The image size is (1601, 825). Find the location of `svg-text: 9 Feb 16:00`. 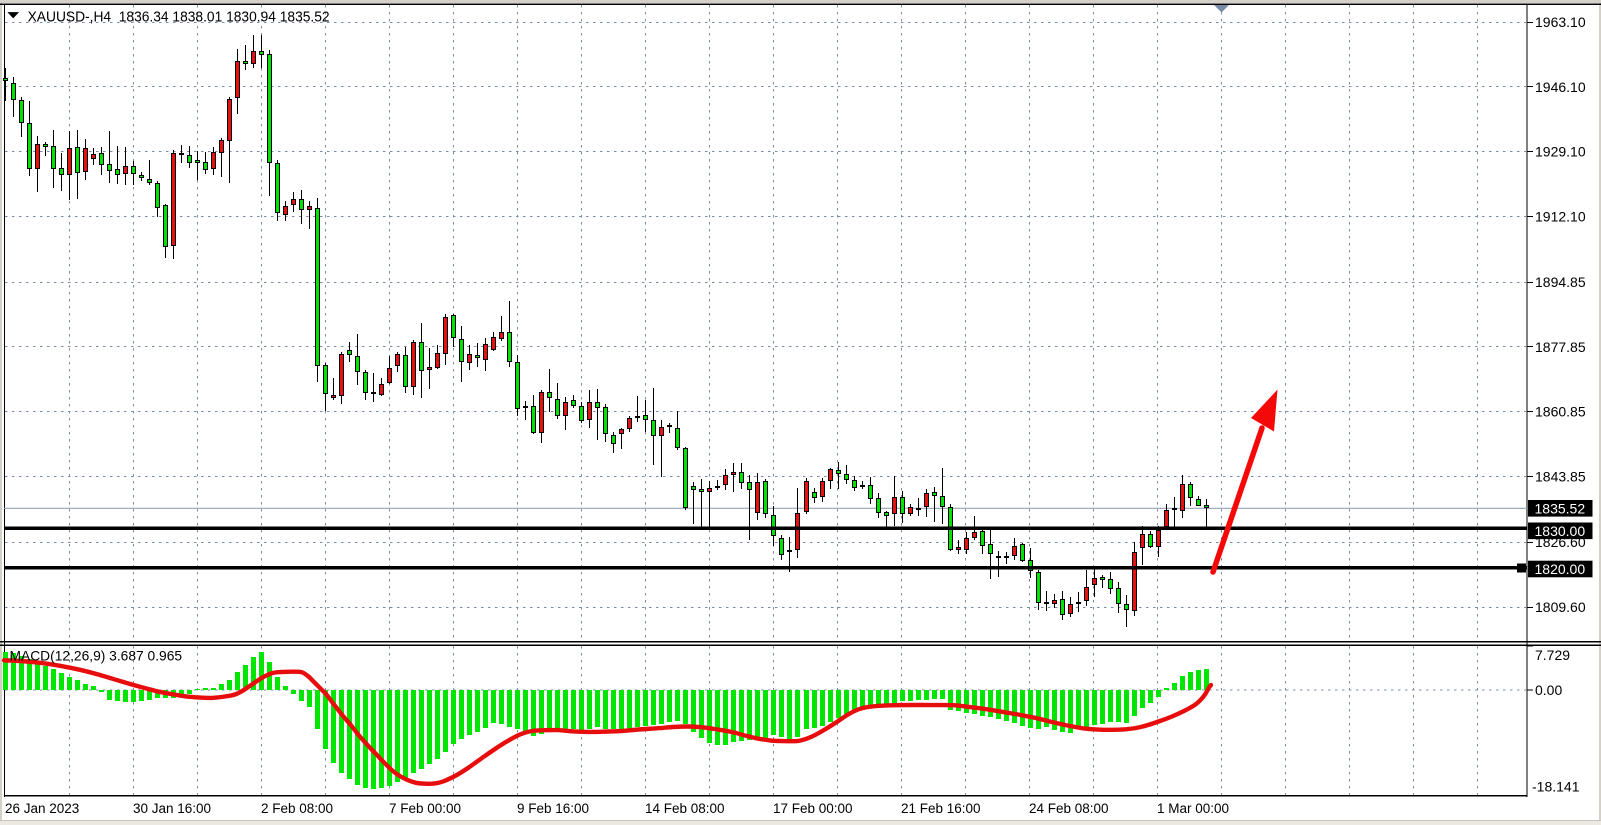

svg-text: 9 Feb 16:00 is located at coordinates (553, 808).